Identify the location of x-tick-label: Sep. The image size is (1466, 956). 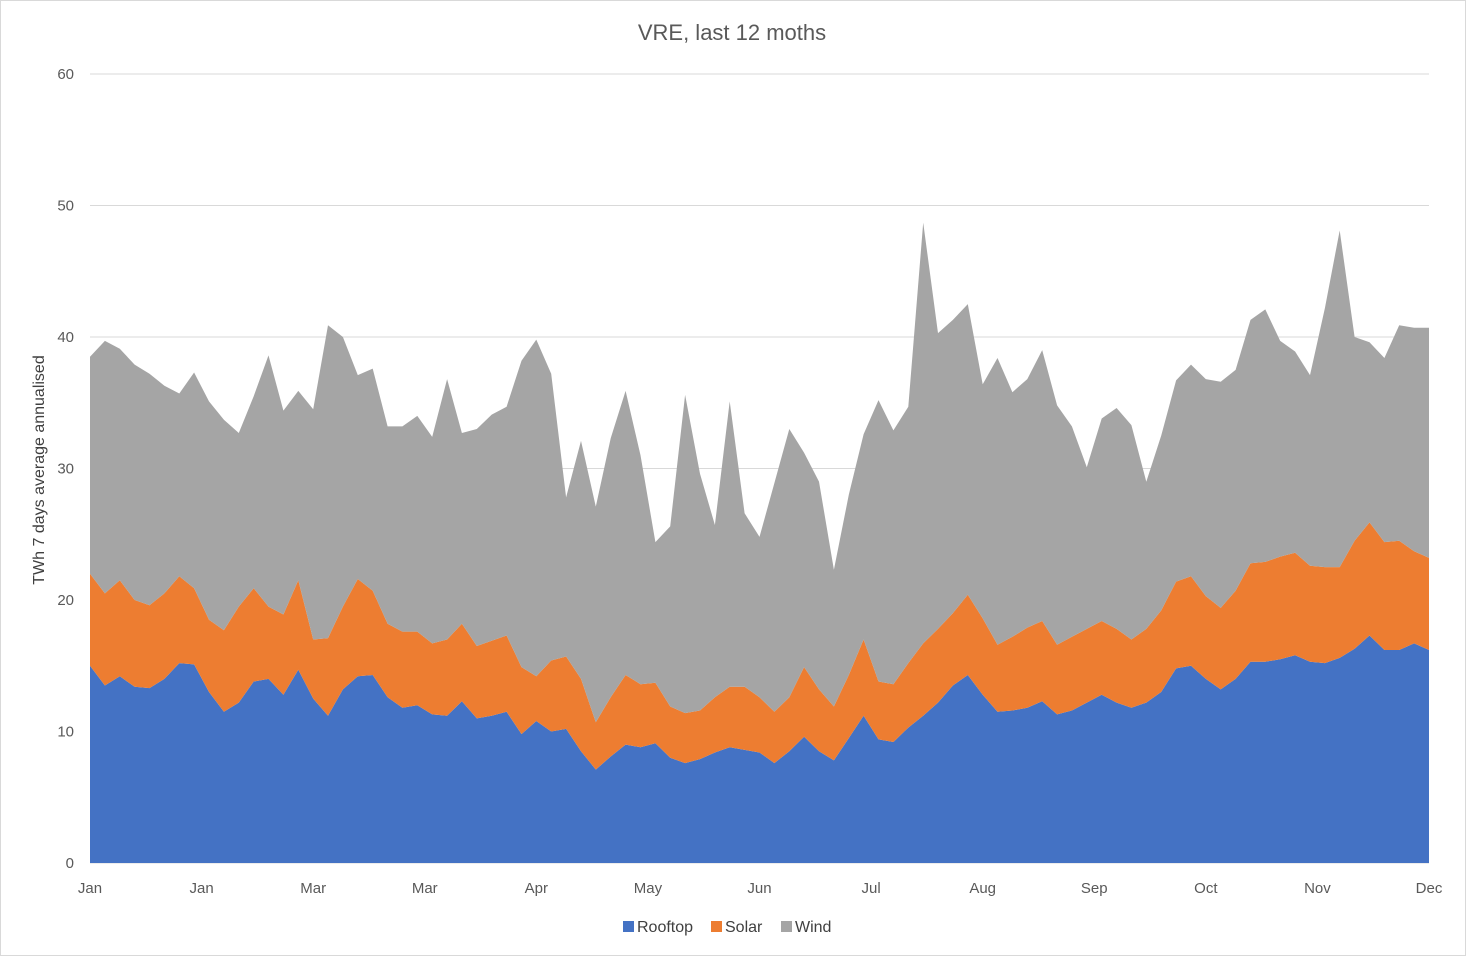
(1094, 888).